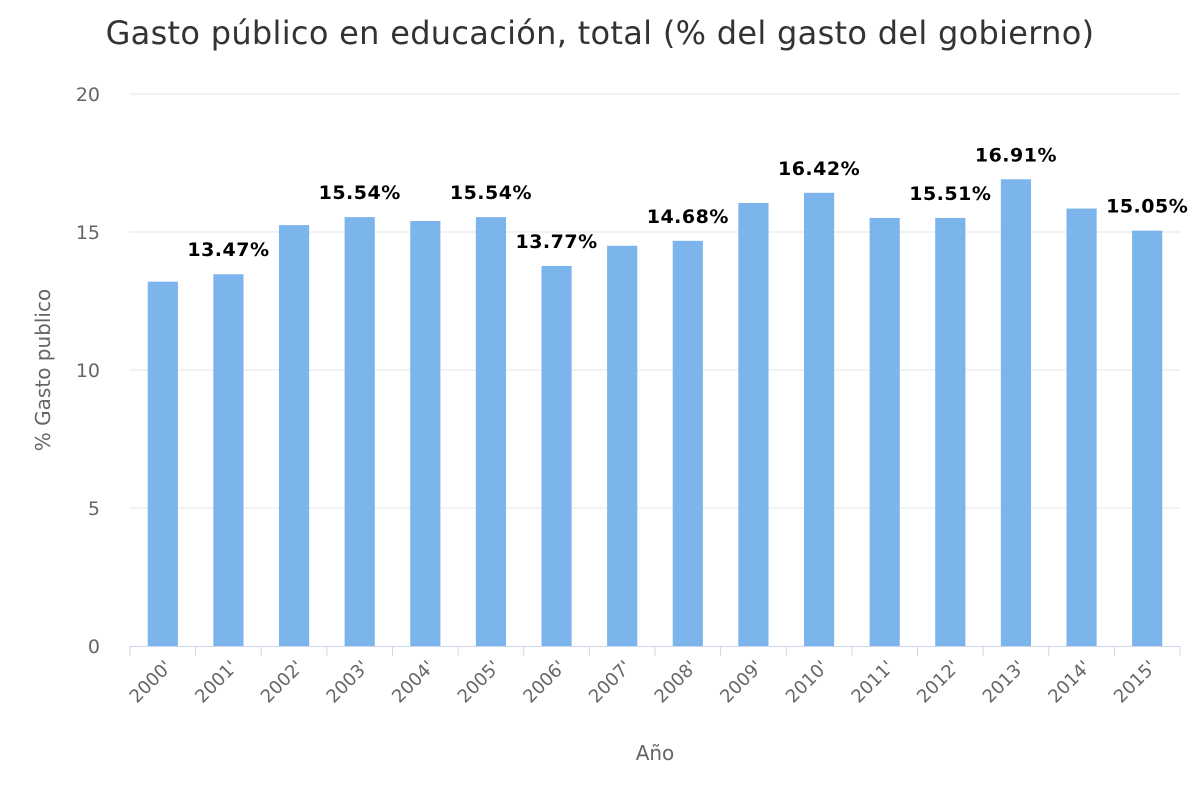 This screenshot has width=1200, height=800. What do you see at coordinates (688, 217) in the screenshot?
I see `data-label: 14.68%` at bounding box center [688, 217].